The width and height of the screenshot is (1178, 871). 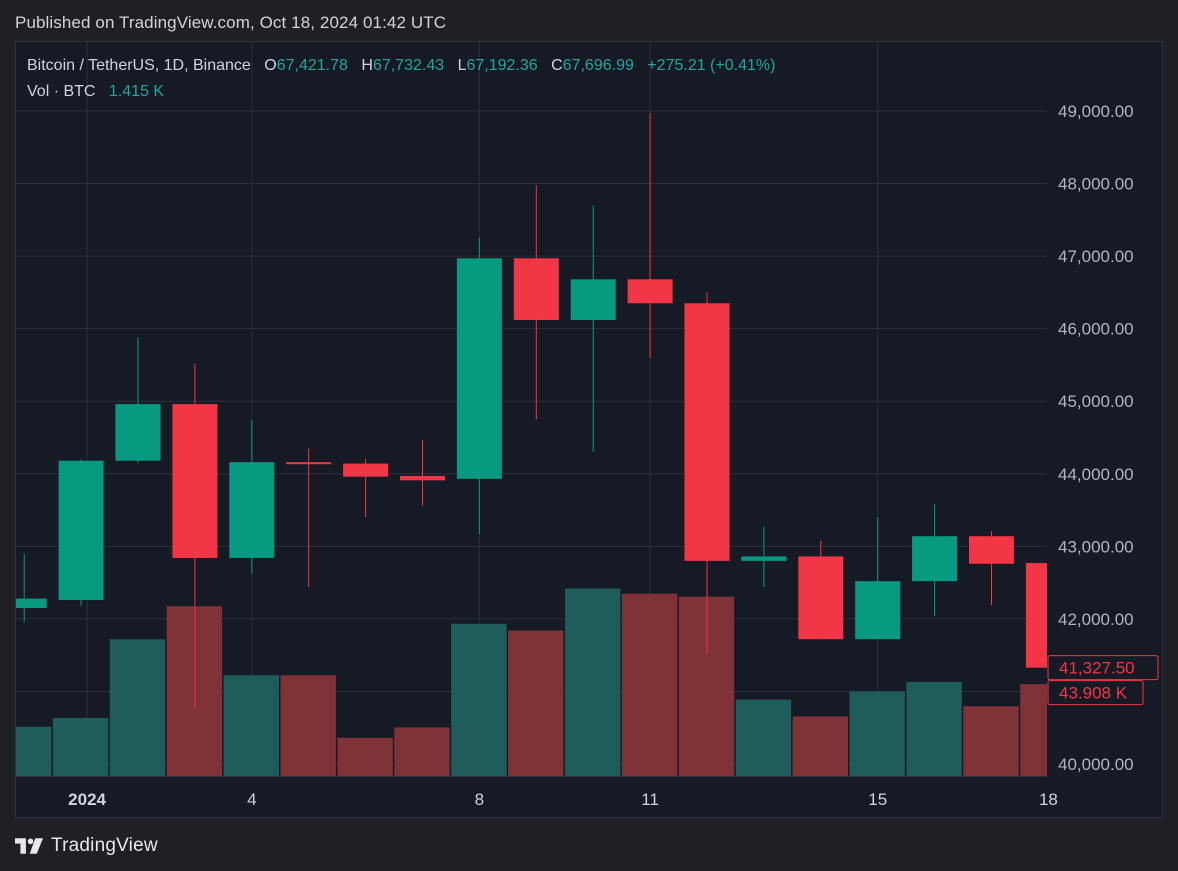 What do you see at coordinates (136, 91) in the screenshot?
I see `volume-value: 1.415 K` at bounding box center [136, 91].